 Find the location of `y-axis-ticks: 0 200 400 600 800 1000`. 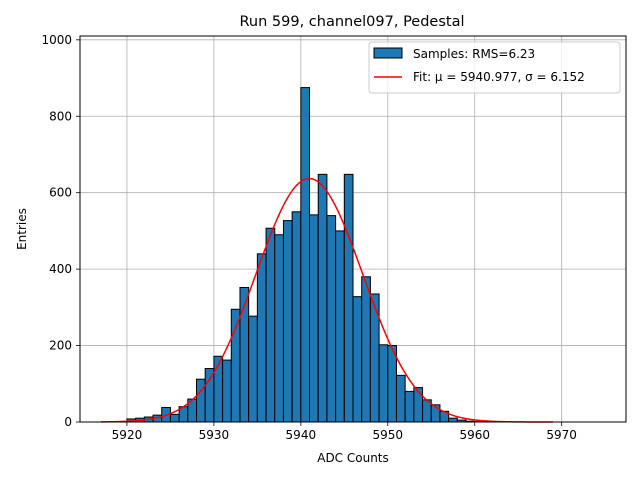

y-axis-ticks: 0 200 400 600 800 1000 is located at coordinates (60, 231).